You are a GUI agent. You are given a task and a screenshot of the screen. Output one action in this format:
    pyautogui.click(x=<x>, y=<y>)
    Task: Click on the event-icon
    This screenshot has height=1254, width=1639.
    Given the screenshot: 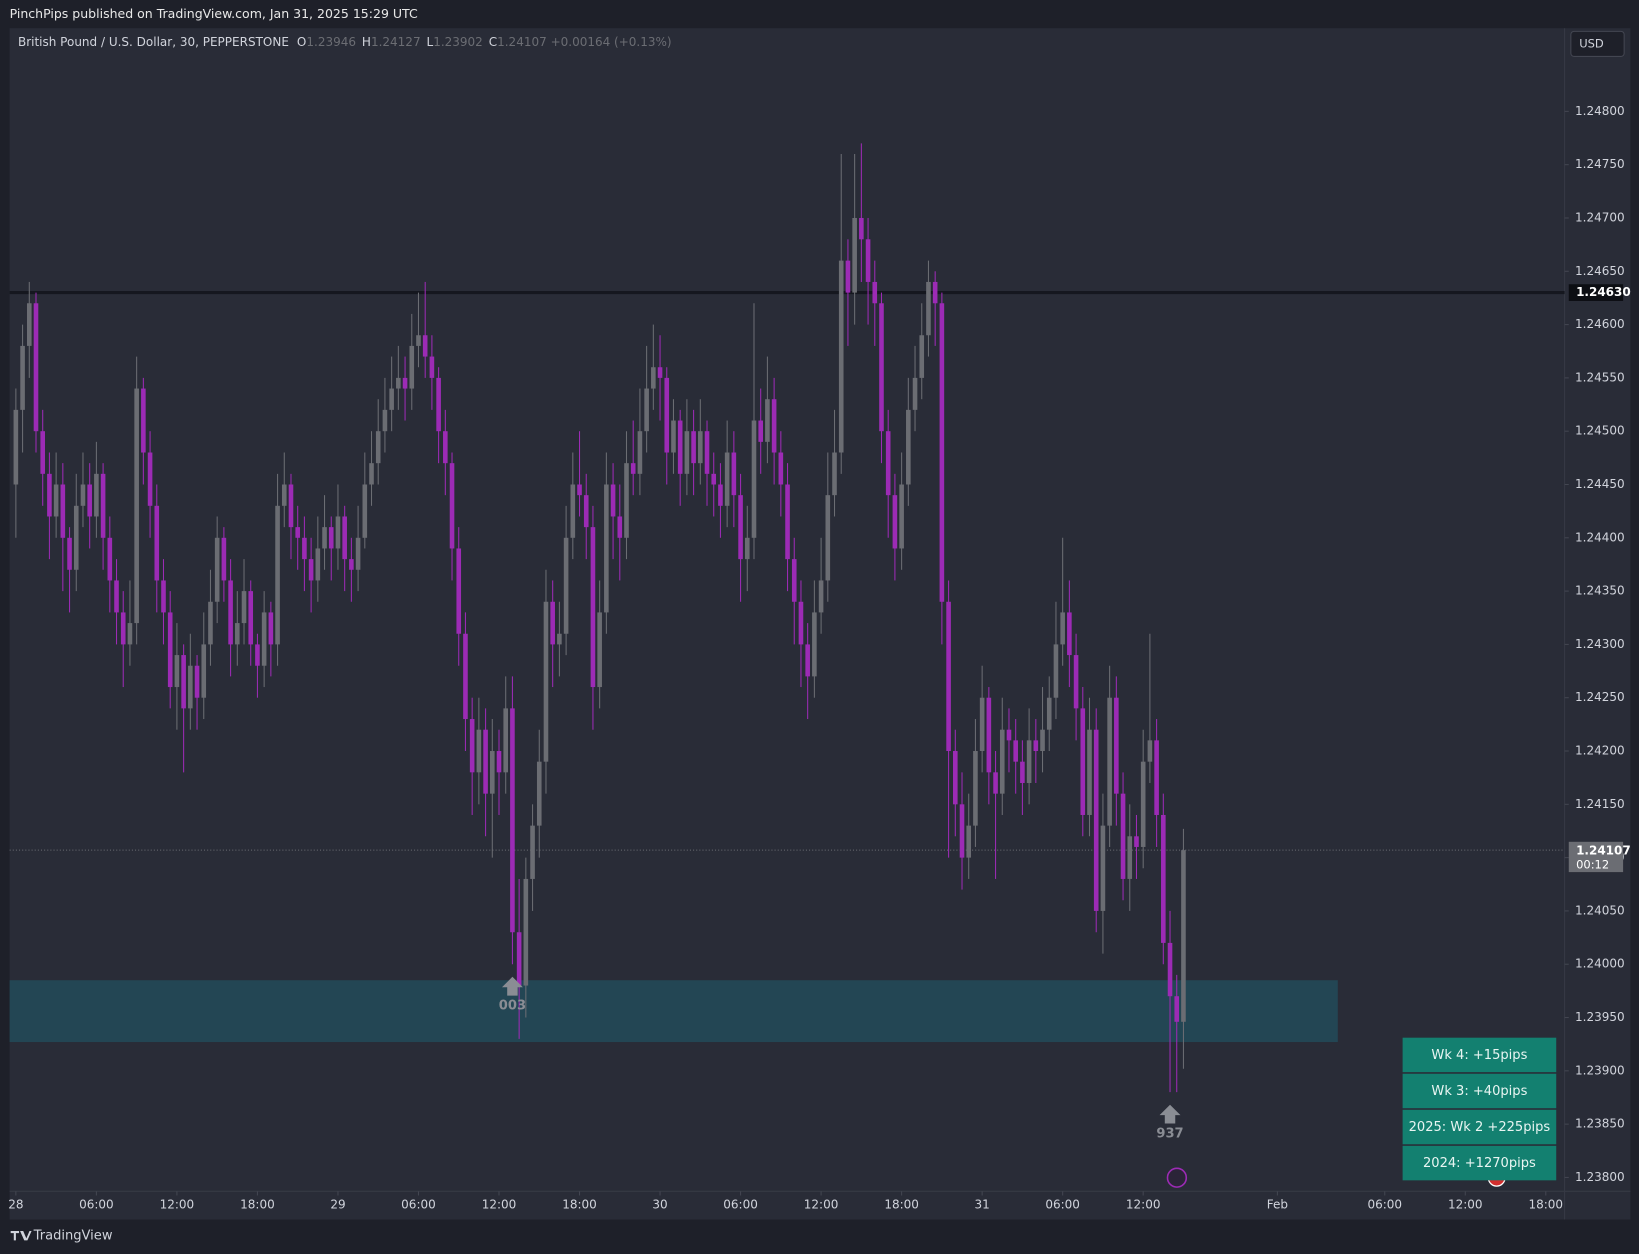 What is the action you would take?
    pyautogui.click(x=1177, y=1177)
    